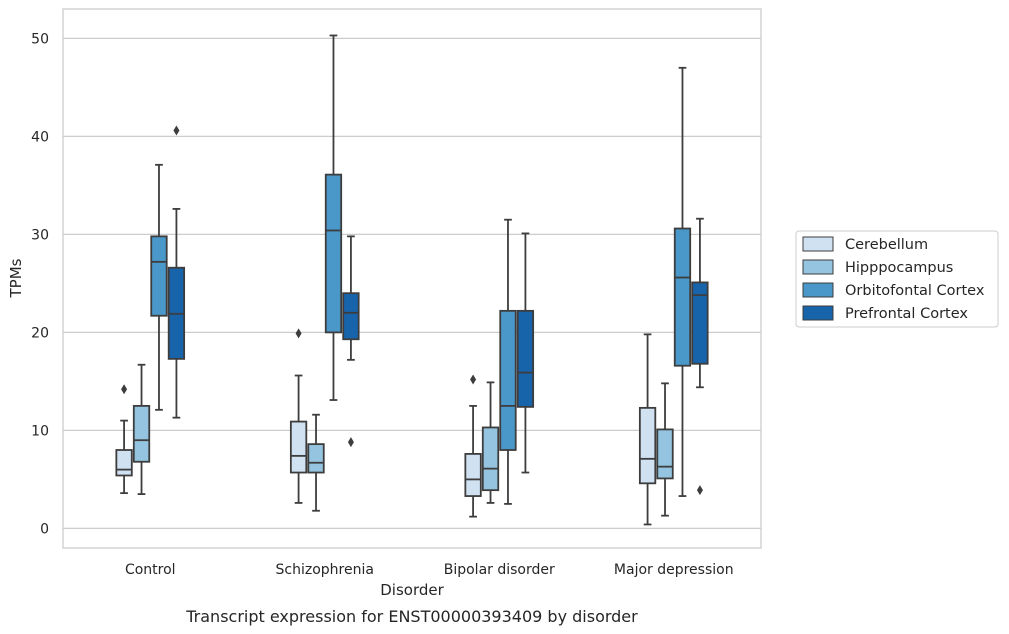 This screenshot has height=634, width=1009. Describe the element at coordinates (16, 278) in the screenshot. I see `y-axis-label: TPMs` at that location.